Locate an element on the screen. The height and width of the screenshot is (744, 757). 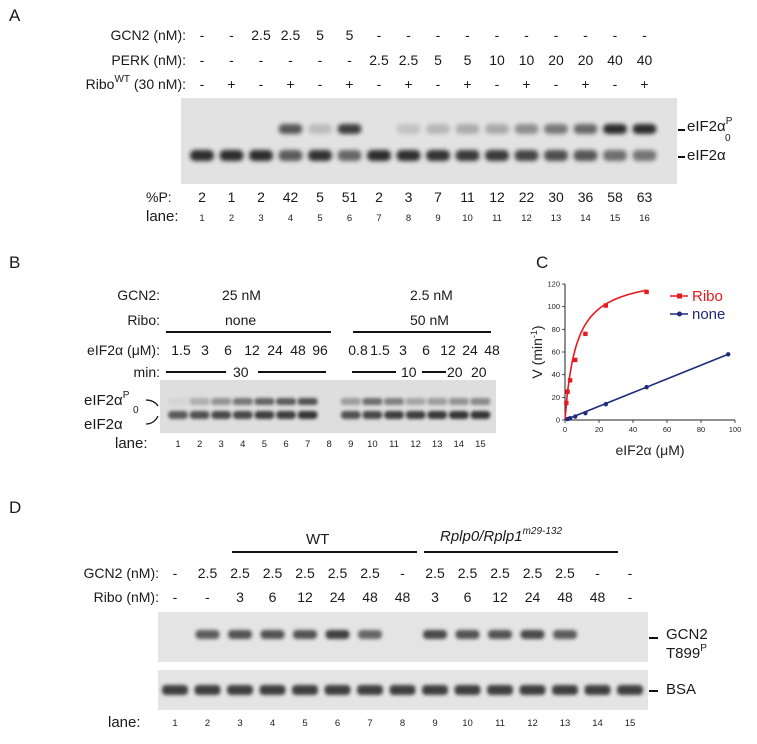
panel-b-left-ribo-line is located at coordinates (248, 332).